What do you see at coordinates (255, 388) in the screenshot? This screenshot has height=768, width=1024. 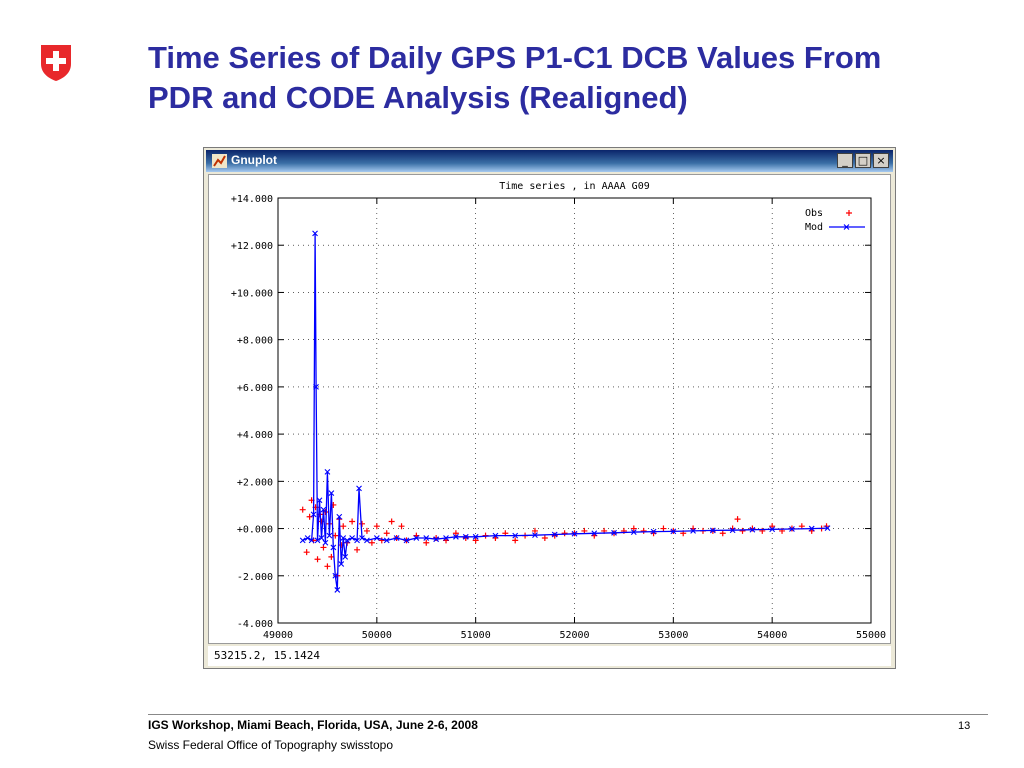 I see `y-tick-label: +6.000` at bounding box center [255, 388].